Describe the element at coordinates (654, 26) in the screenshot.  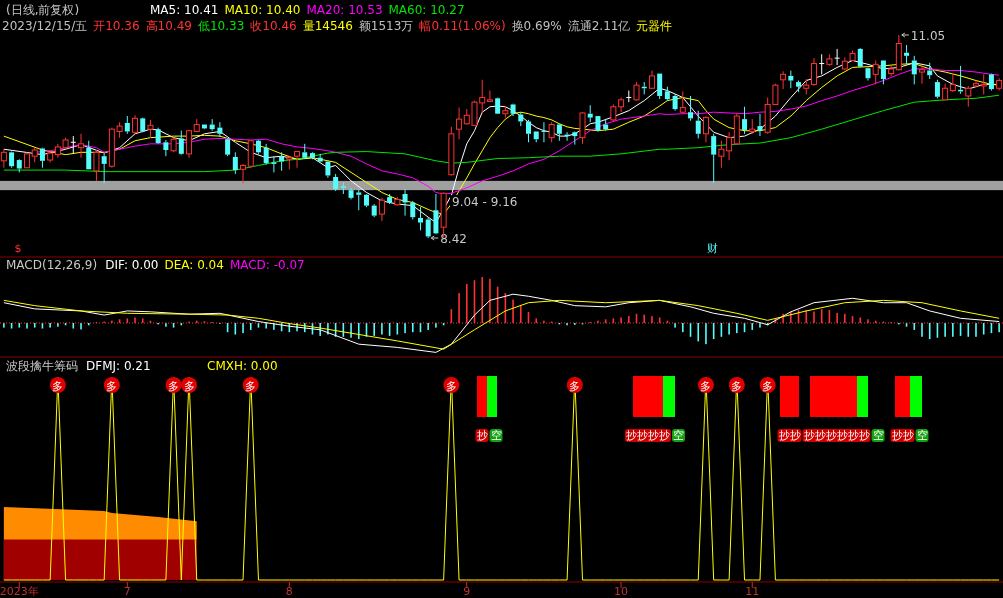
I see `text: 元器件` at that location.